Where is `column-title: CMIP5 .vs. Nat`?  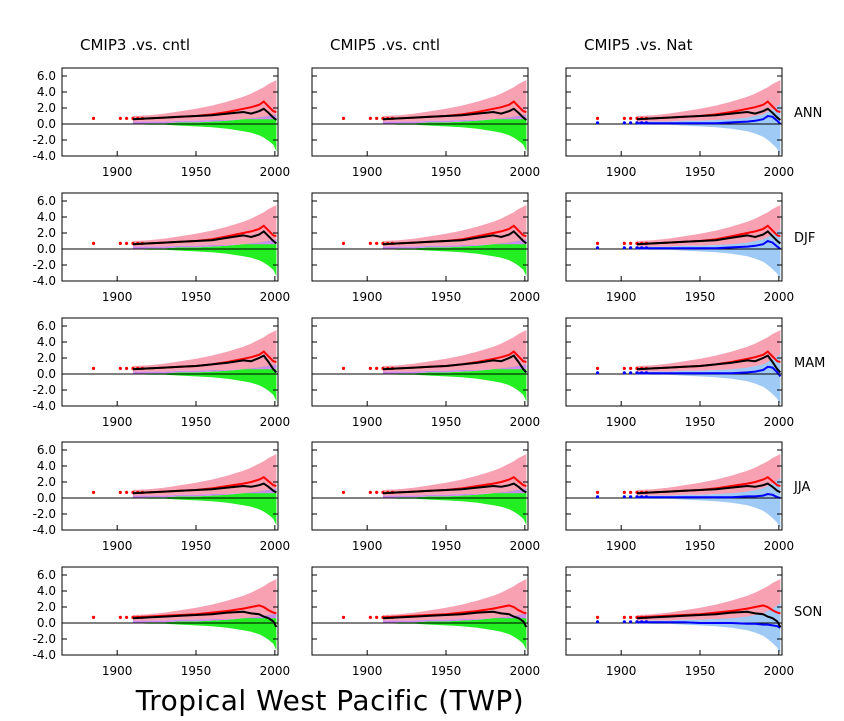 column-title: CMIP5 .vs. Nat is located at coordinates (638, 45).